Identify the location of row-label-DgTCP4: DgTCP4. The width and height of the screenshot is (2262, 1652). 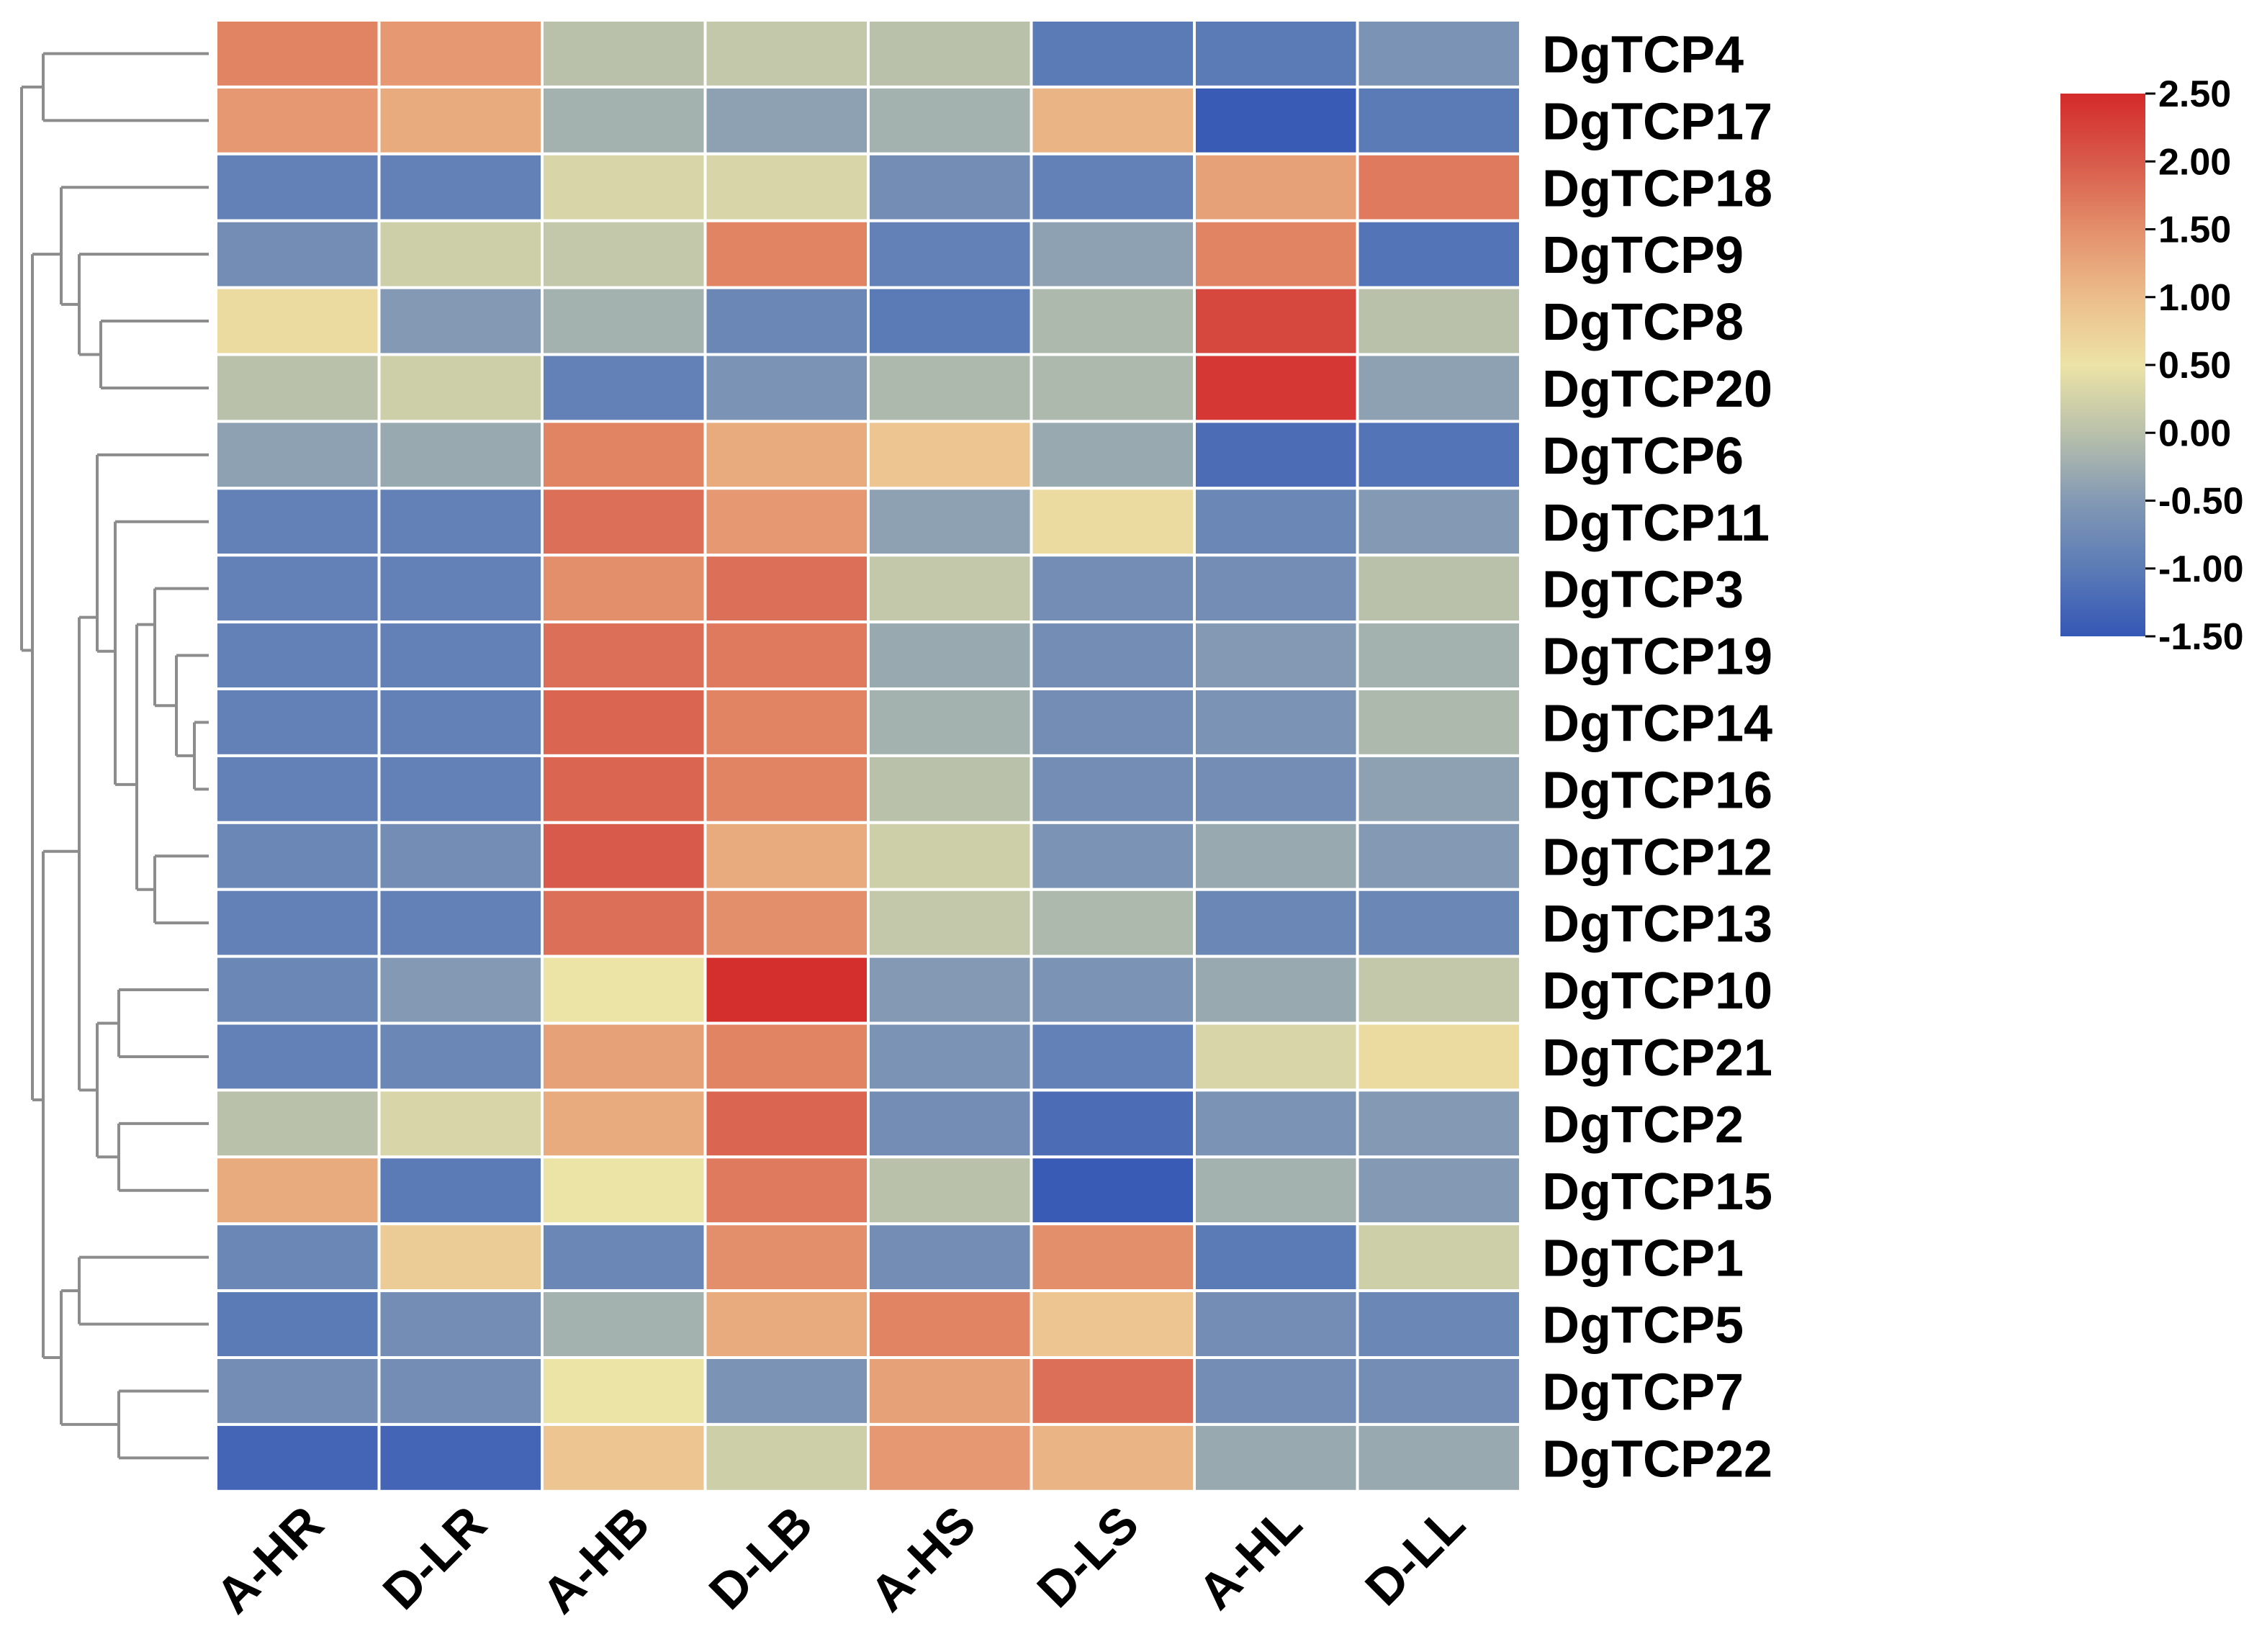
(1643, 54).